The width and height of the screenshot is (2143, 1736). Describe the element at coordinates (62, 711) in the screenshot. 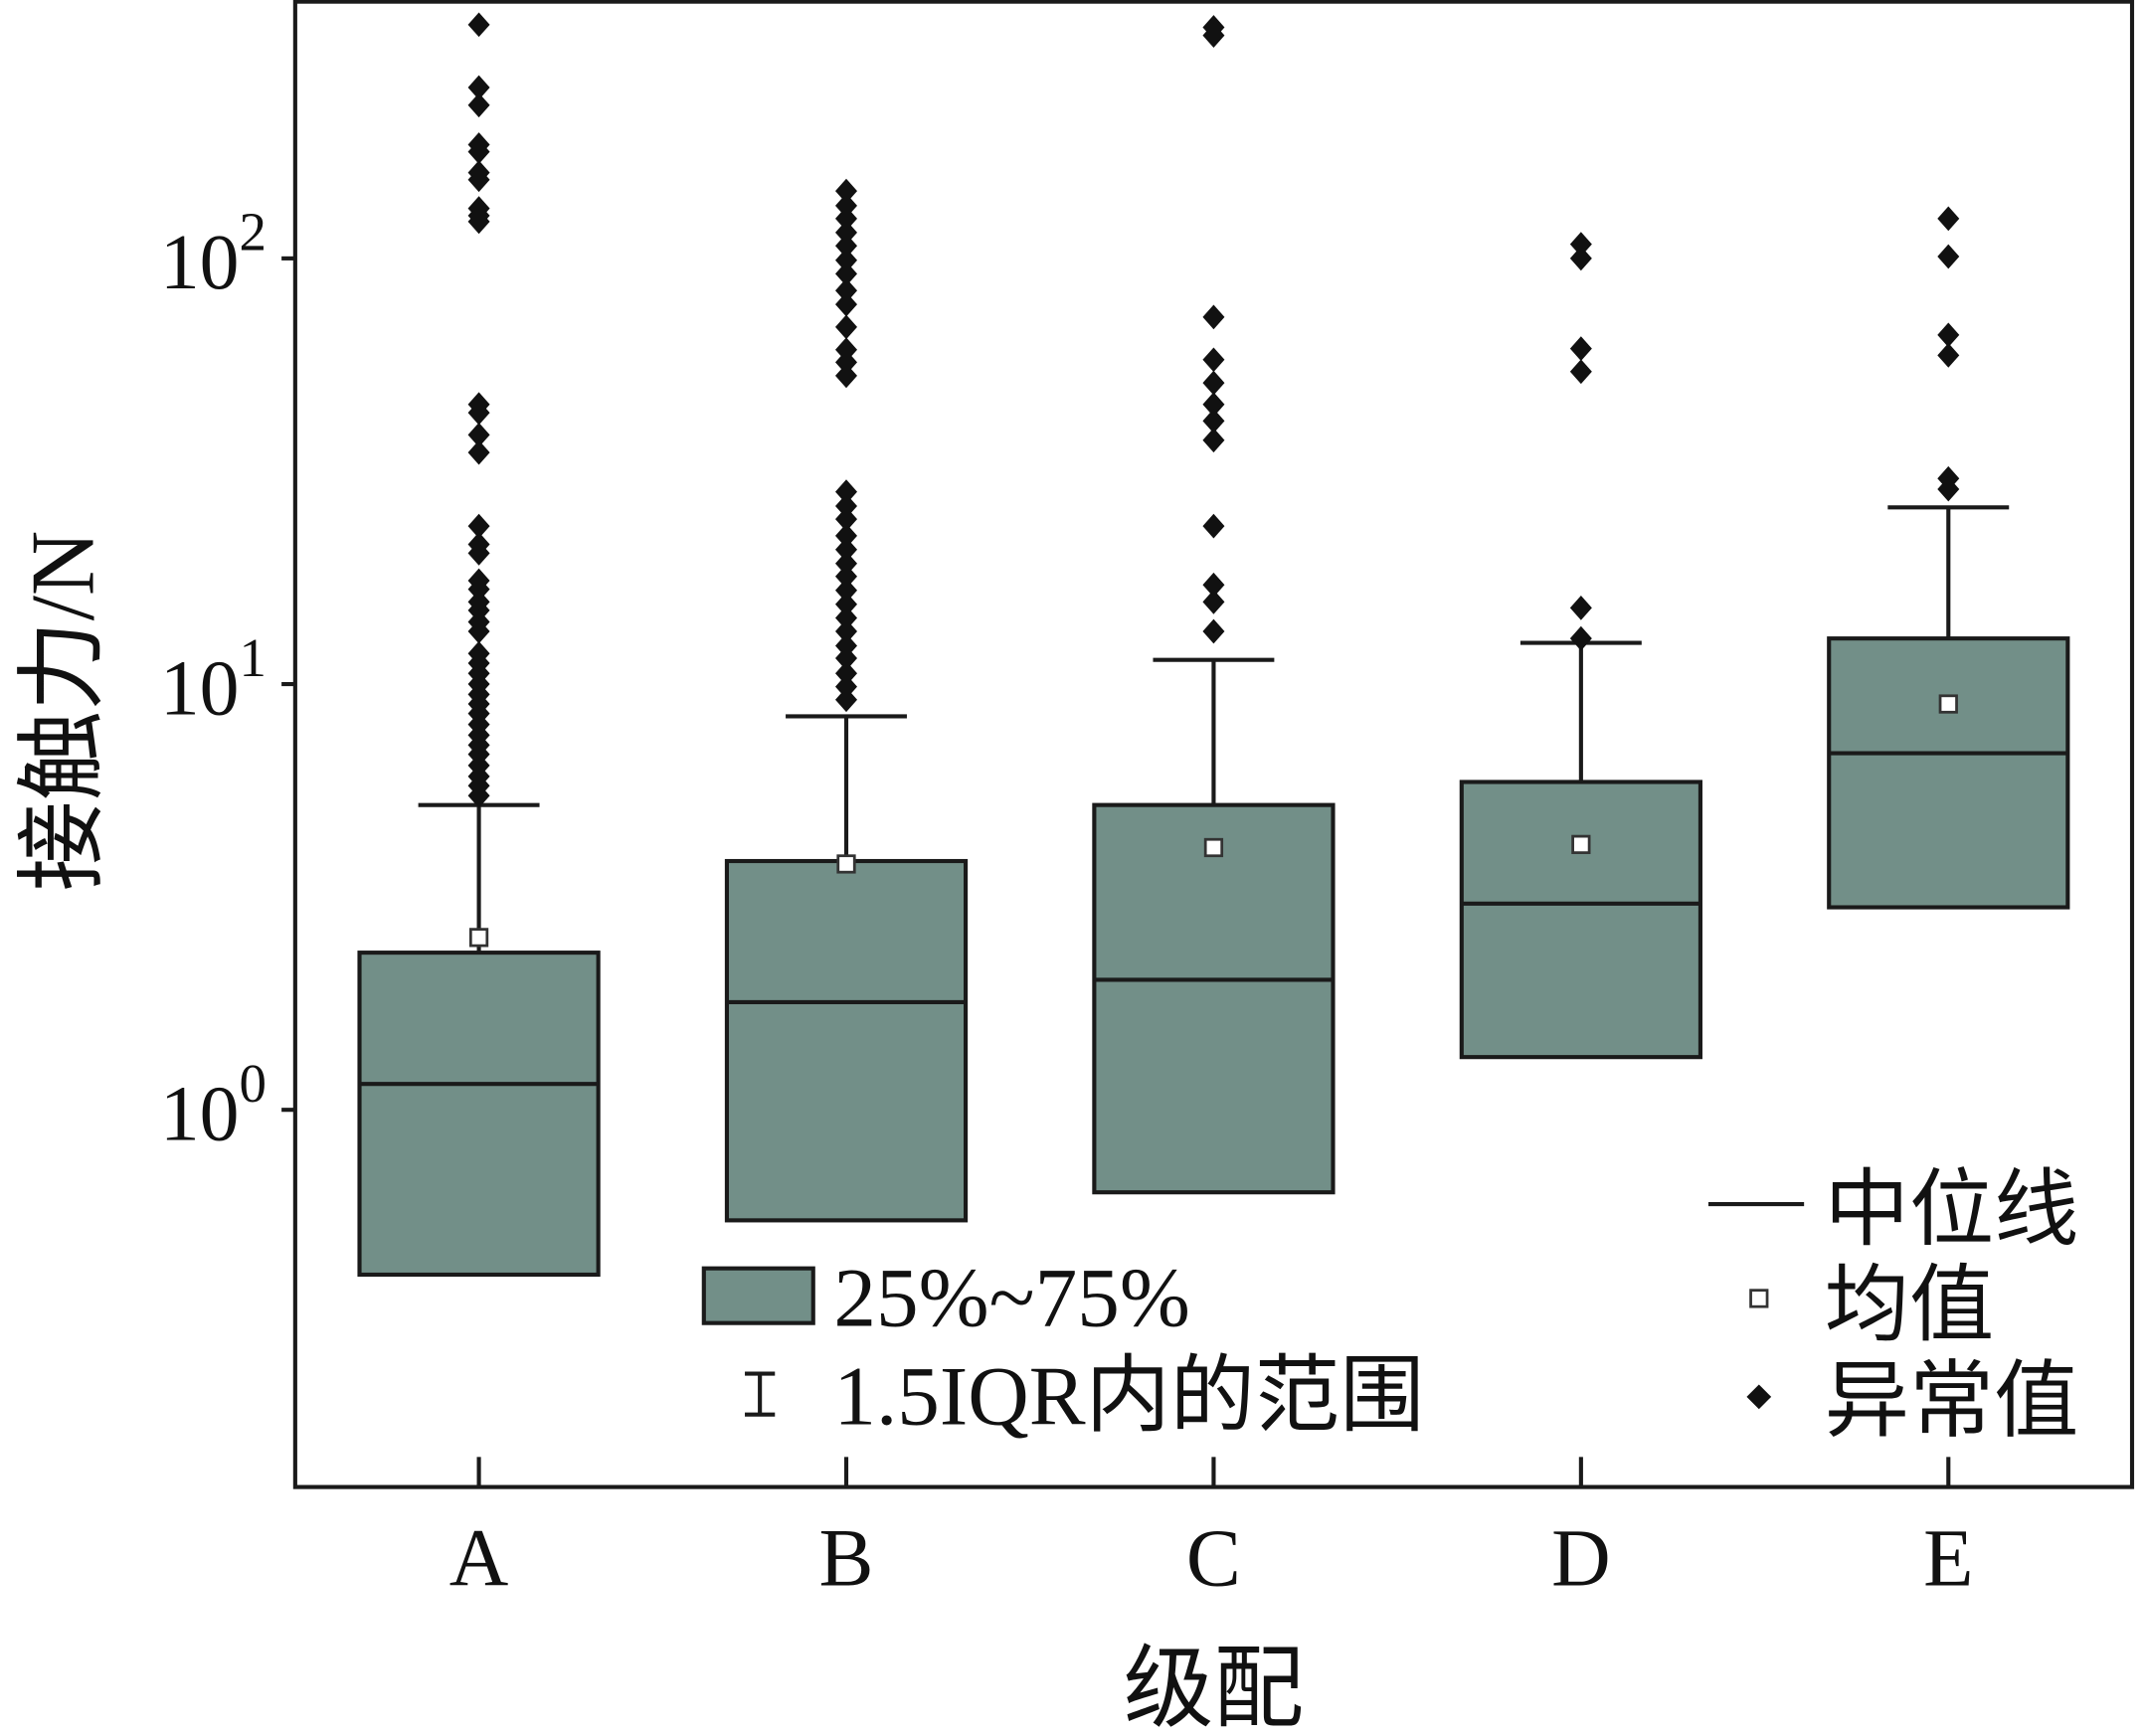

I see `y-axis-title: 接触力/N` at that location.